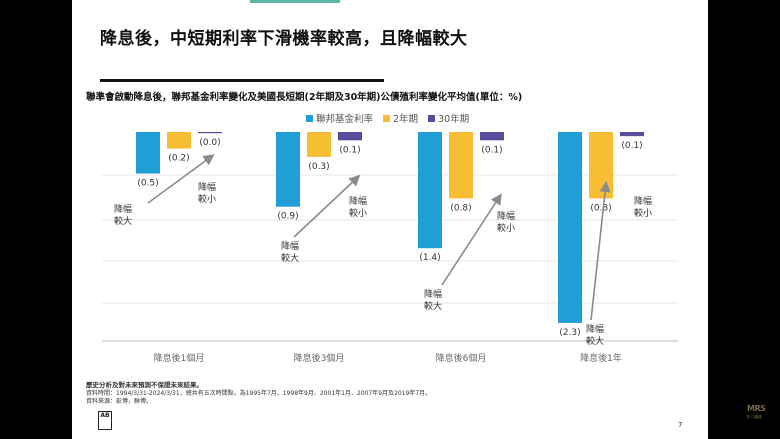 The width and height of the screenshot is (780, 439). I want to click on legend-label: 2年期, so click(406, 119).